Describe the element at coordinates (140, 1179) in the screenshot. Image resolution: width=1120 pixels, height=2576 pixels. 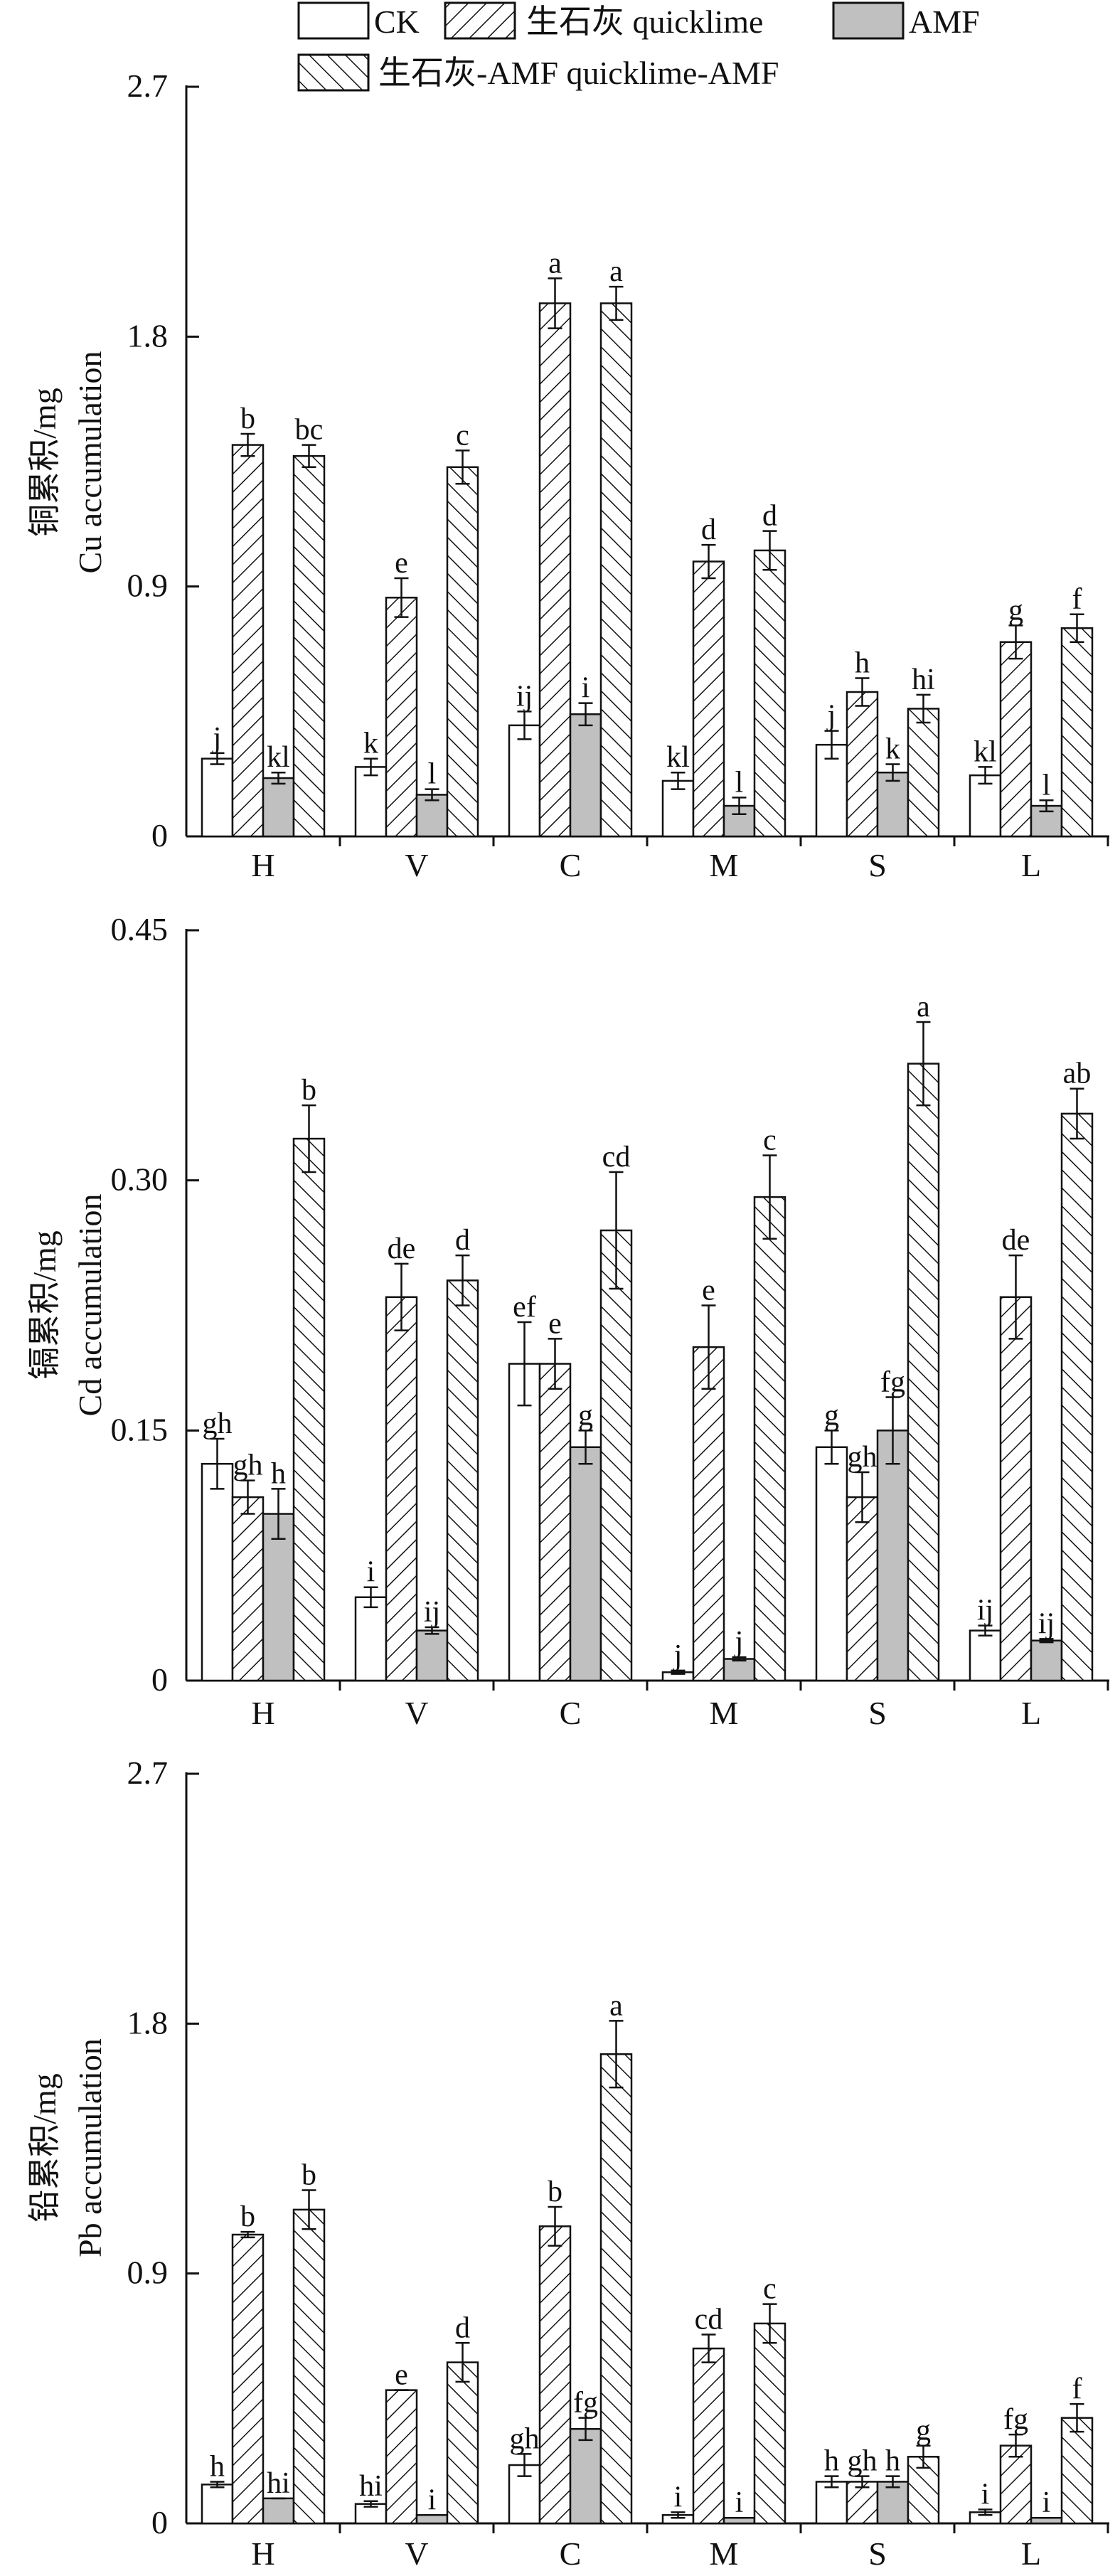
I see `y-tick-label: 0.30` at that location.